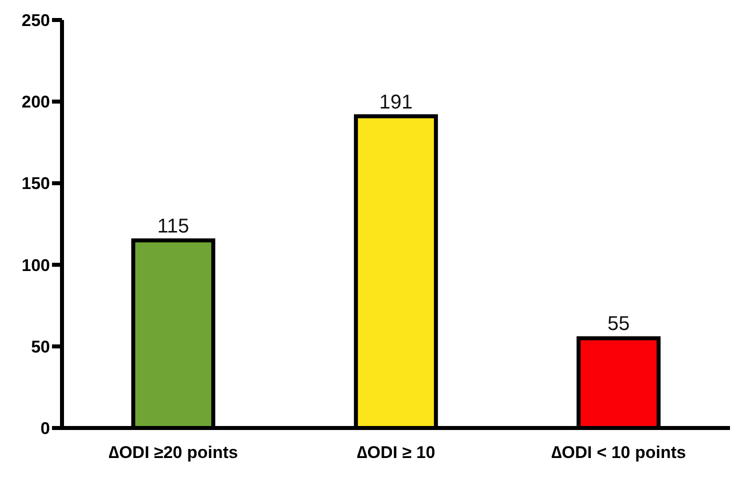 The width and height of the screenshot is (738, 478). What do you see at coordinates (40, 346) in the screenshot?
I see `y-tick-label: 50` at bounding box center [40, 346].